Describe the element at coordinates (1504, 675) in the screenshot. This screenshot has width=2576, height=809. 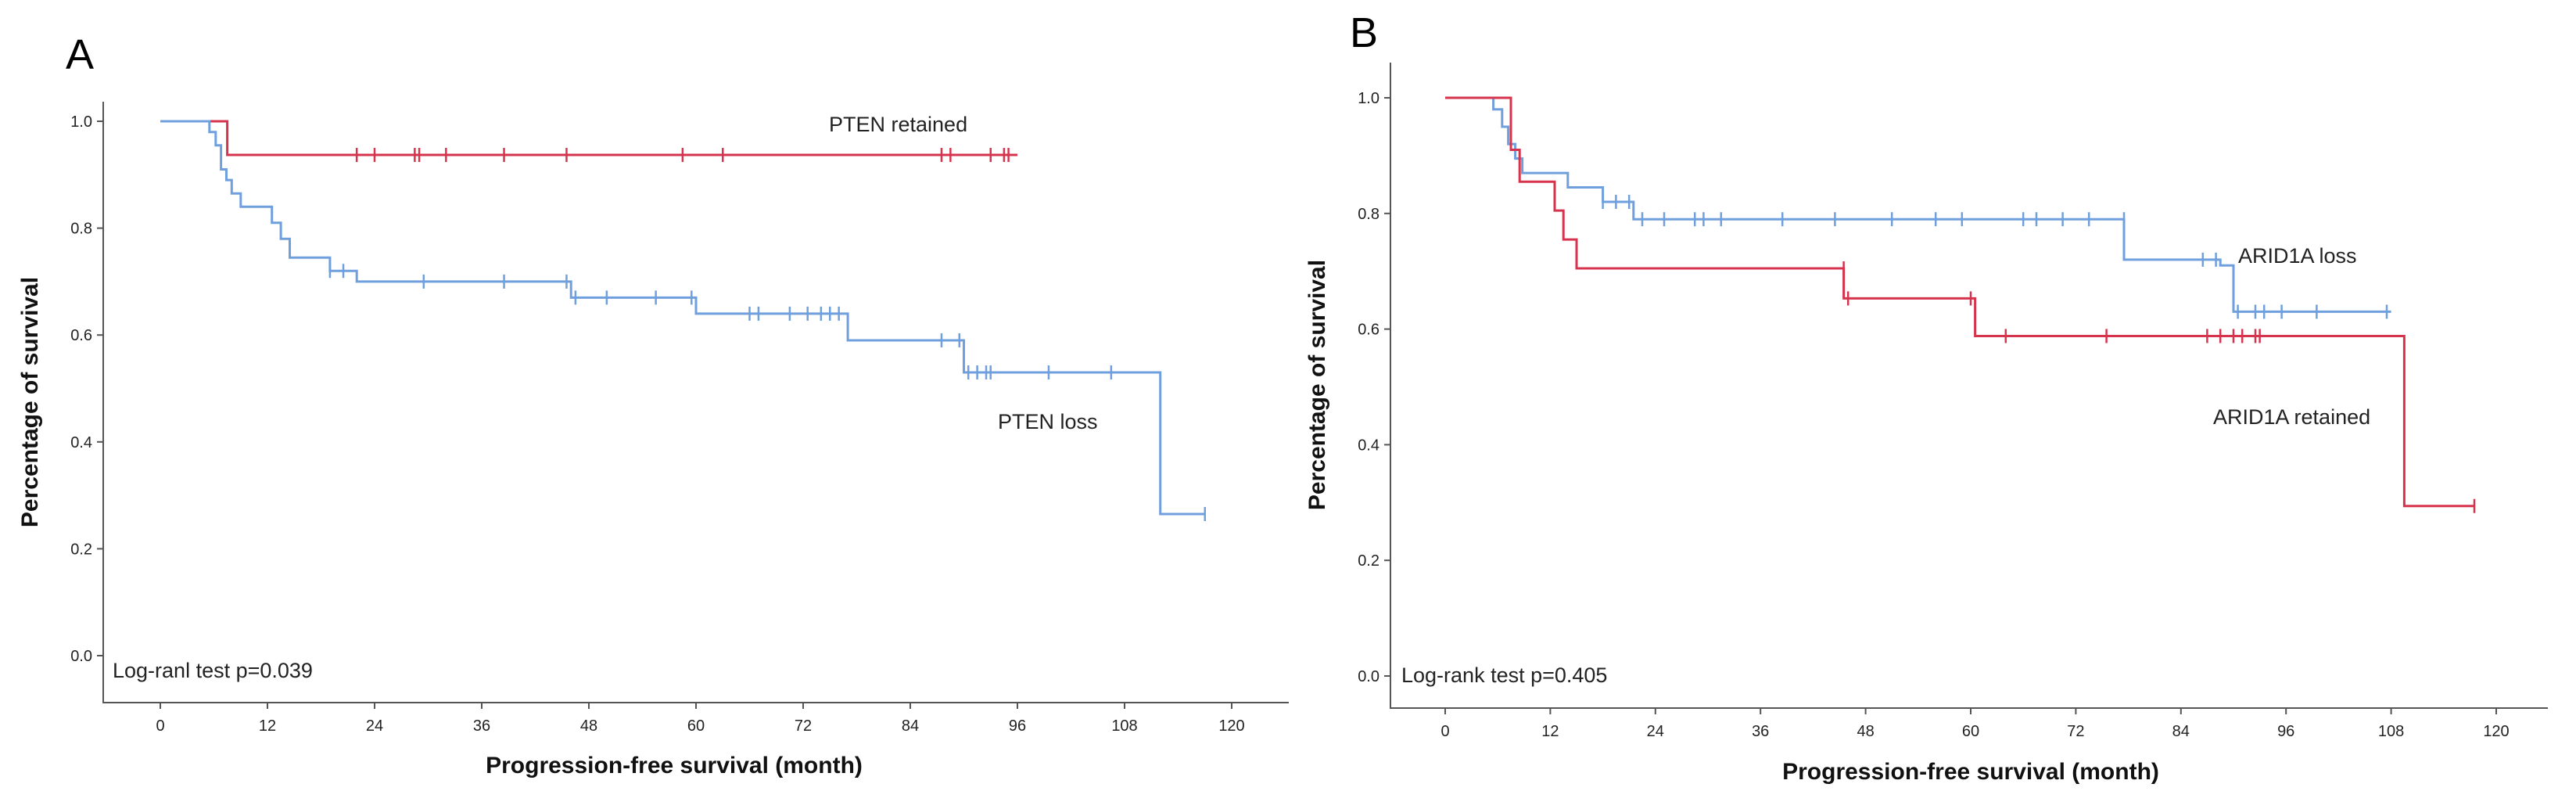
I see `logrank-annotation-b: Log-rank test p=0.405` at that location.